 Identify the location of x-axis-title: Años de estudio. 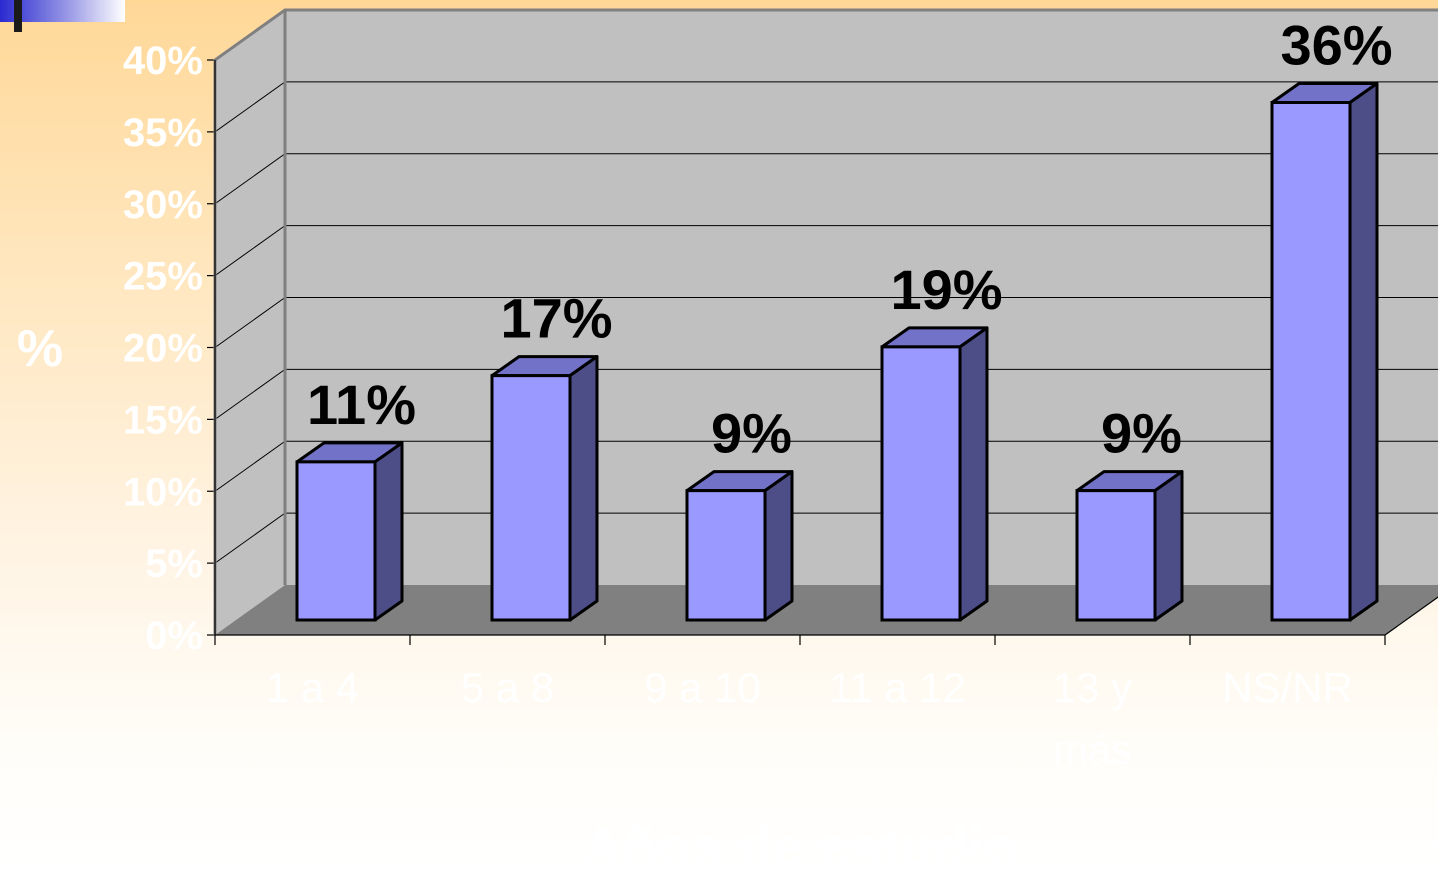
(800, 843).